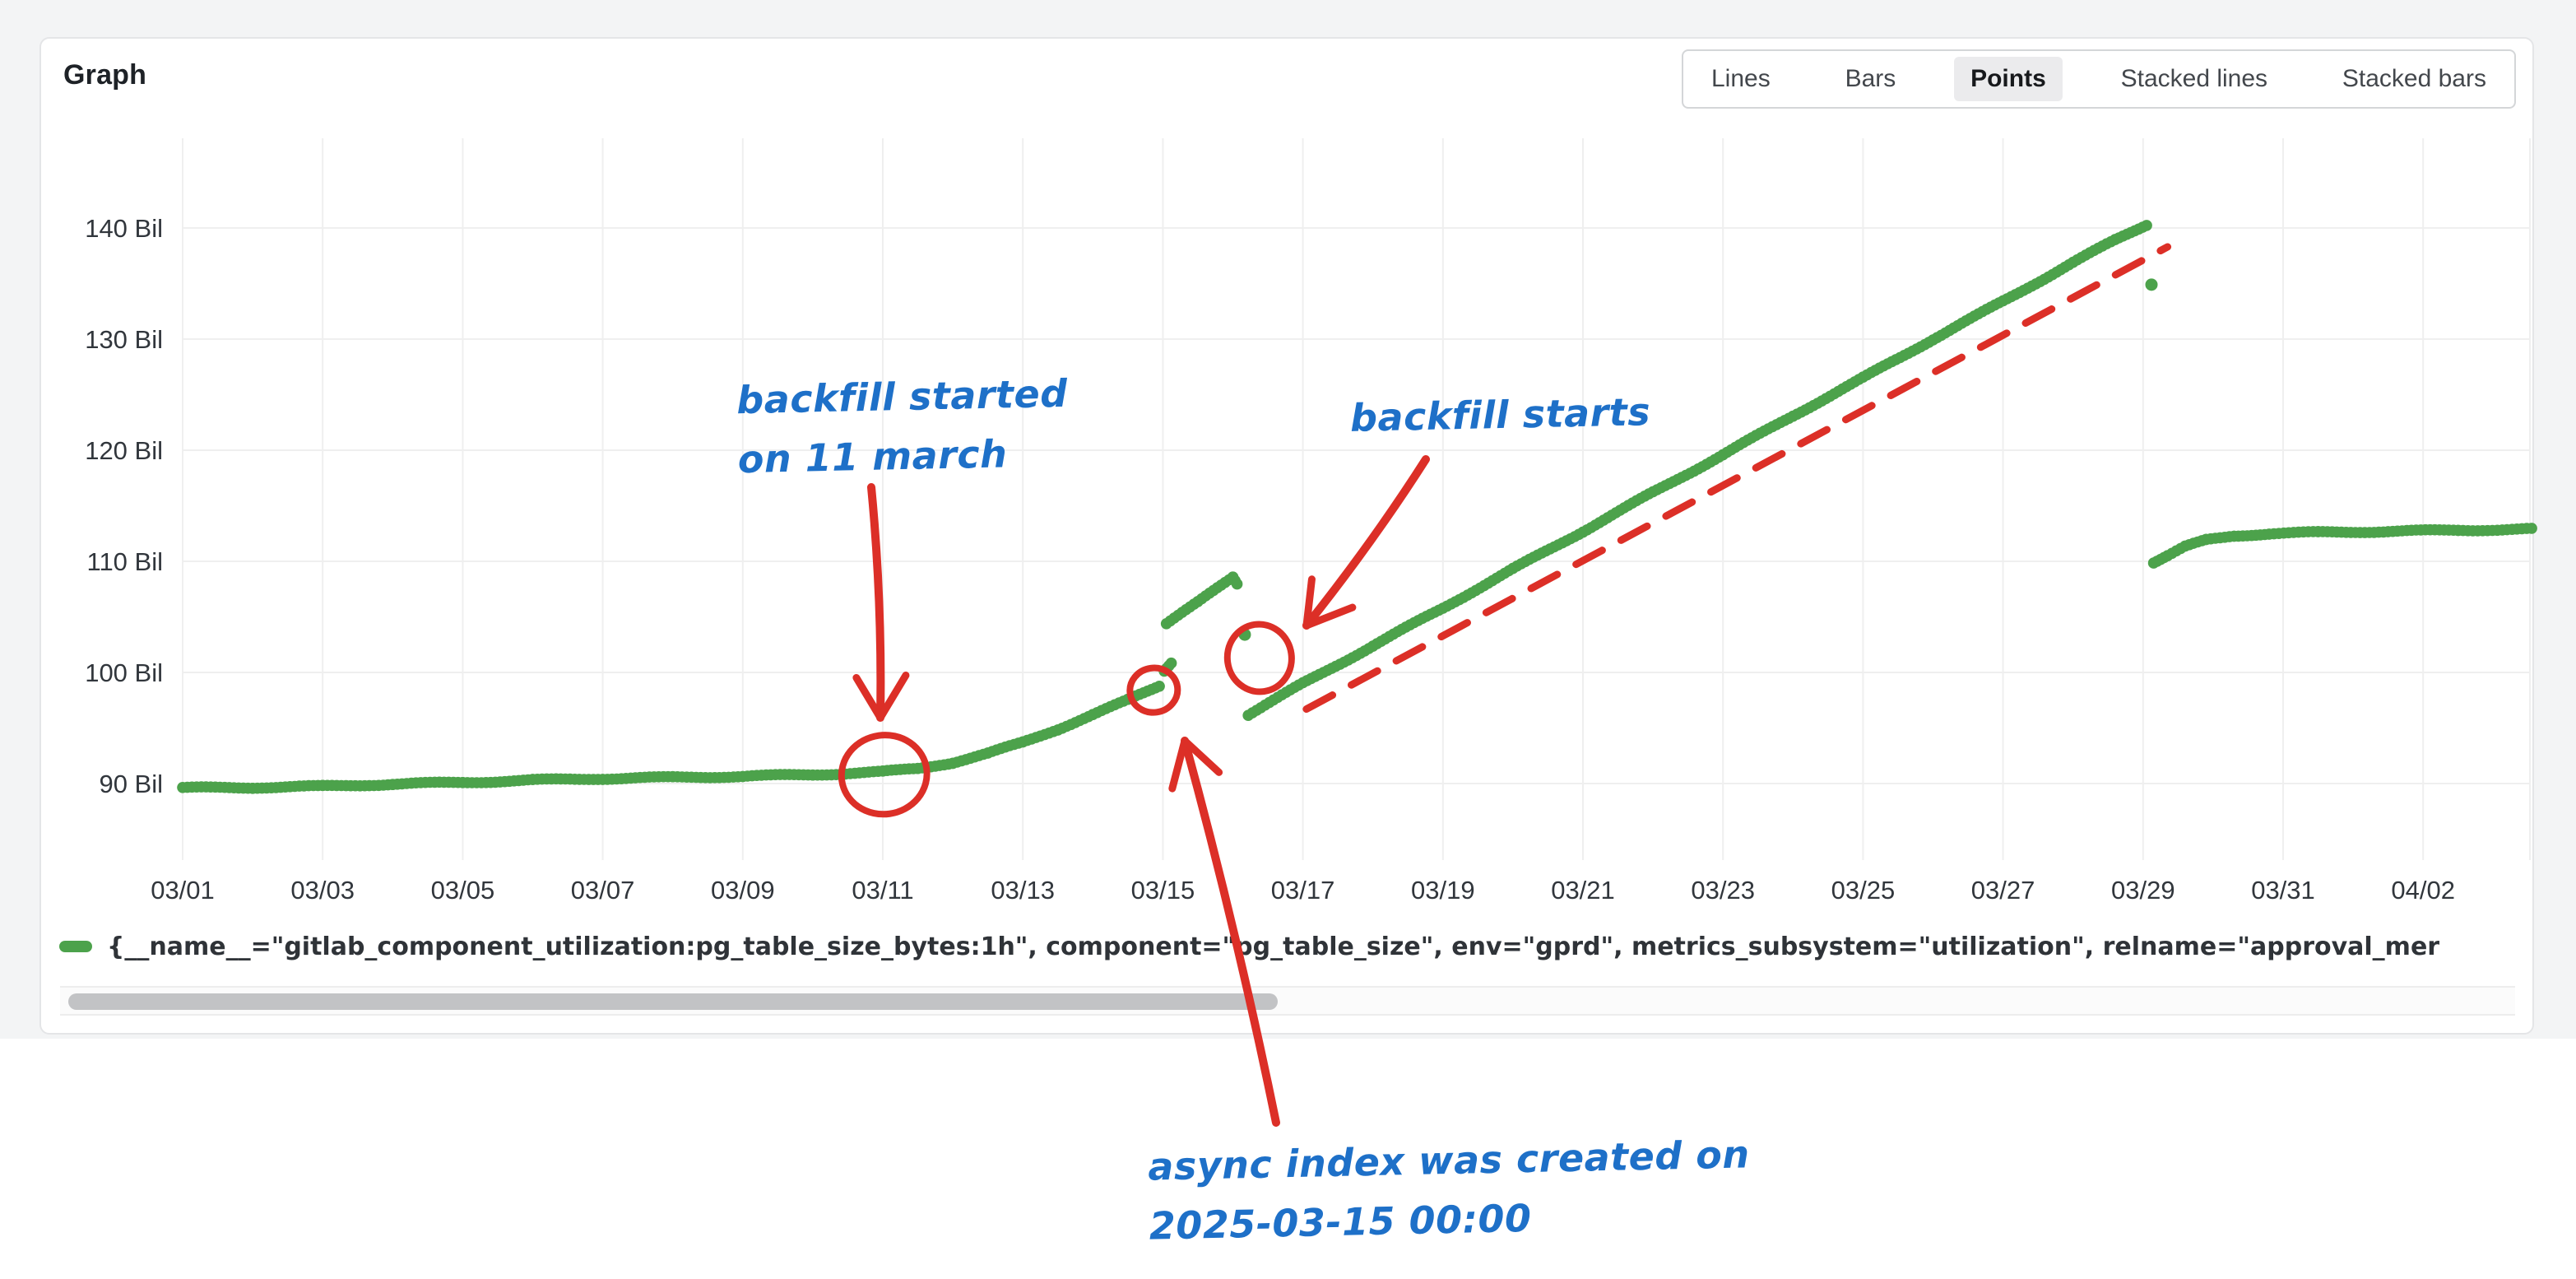 This screenshot has height=1279, width=2576. Describe the element at coordinates (2008, 79) in the screenshot. I see `tab-points: Points` at that location.